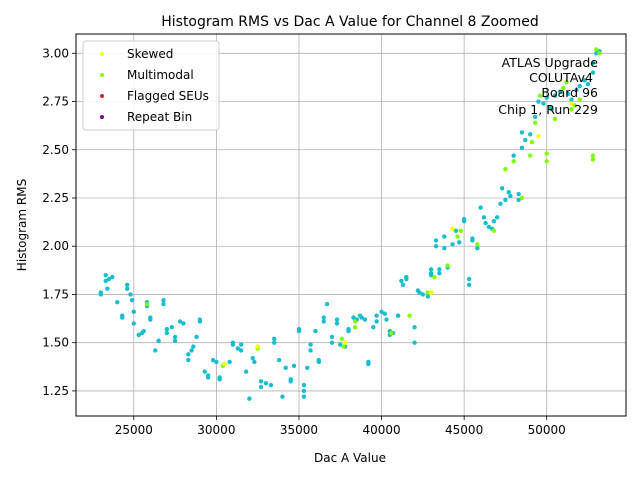 This screenshot has width=640, height=480. Describe the element at coordinates (22, 225) in the screenshot. I see `y-axis-label: Histogram RMS` at that location.